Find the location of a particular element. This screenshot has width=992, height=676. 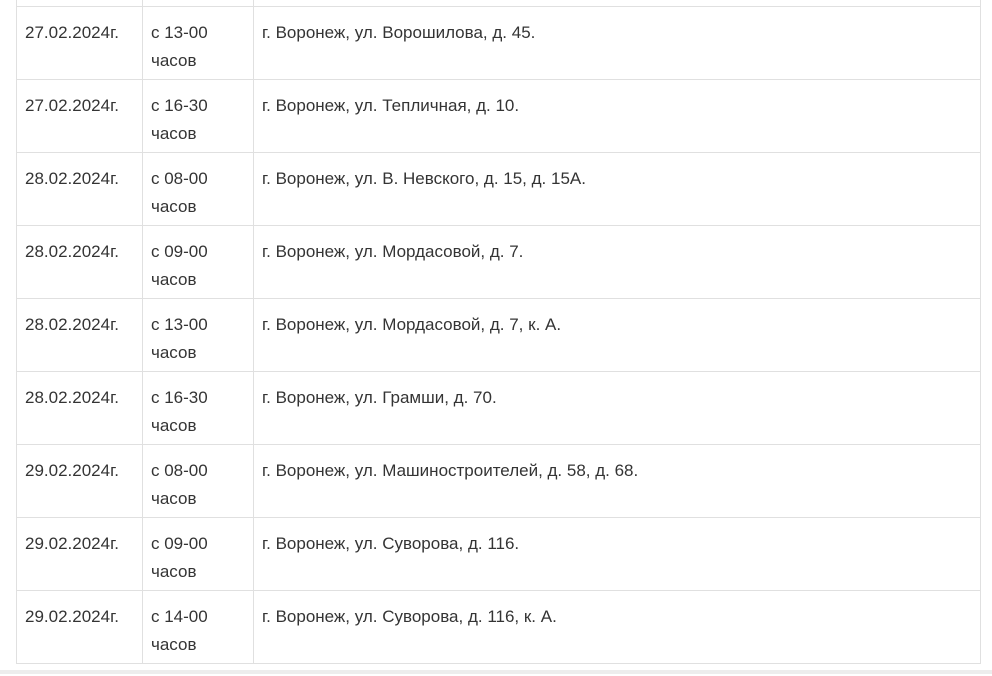

address-cell: г. Воронеж, ул. Мордасовой, д. 7. is located at coordinates (617, 261).